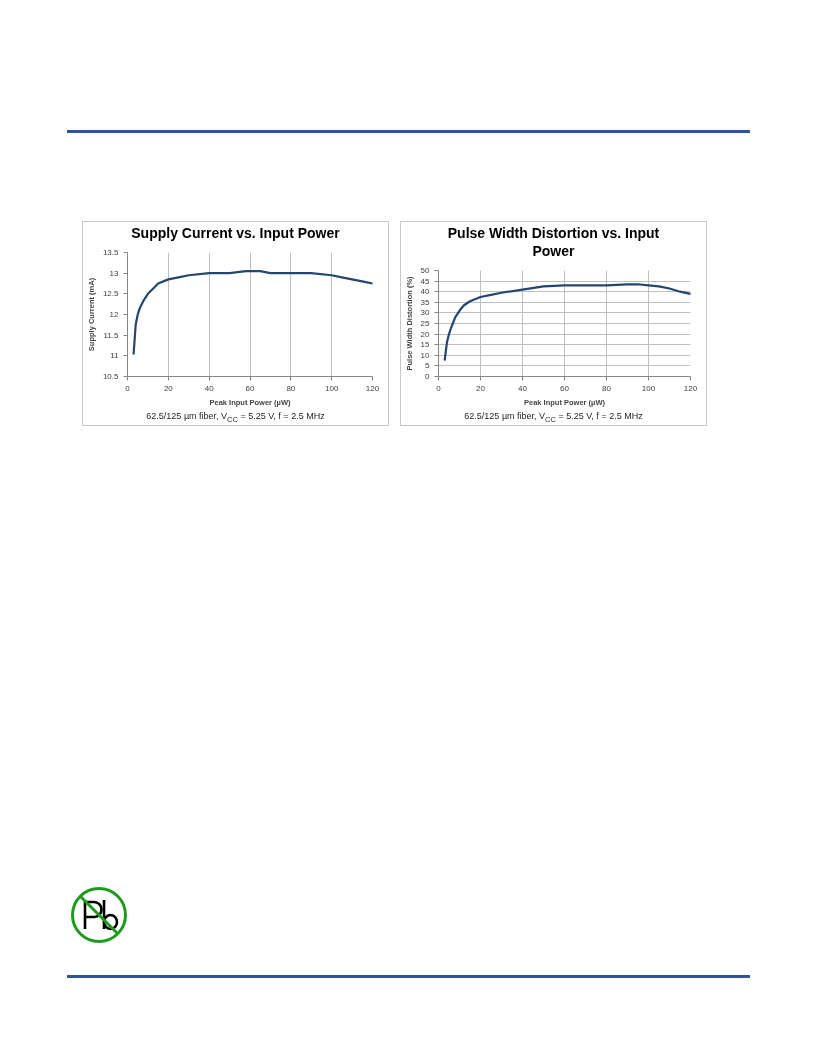 The height and width of the screenshot is (1056, 816). Describe the element at coordinates (114, 314) in the screenshot. I see `y-tick-label: 12` at that location.